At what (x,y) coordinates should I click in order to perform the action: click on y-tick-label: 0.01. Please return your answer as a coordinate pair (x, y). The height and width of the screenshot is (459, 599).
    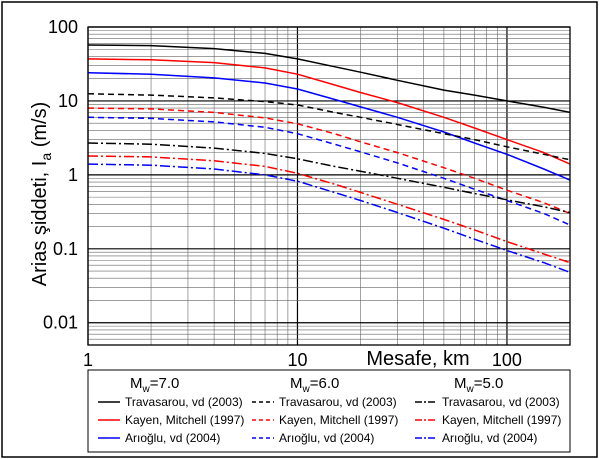
    Looking at the image, I should click on (60, 323).